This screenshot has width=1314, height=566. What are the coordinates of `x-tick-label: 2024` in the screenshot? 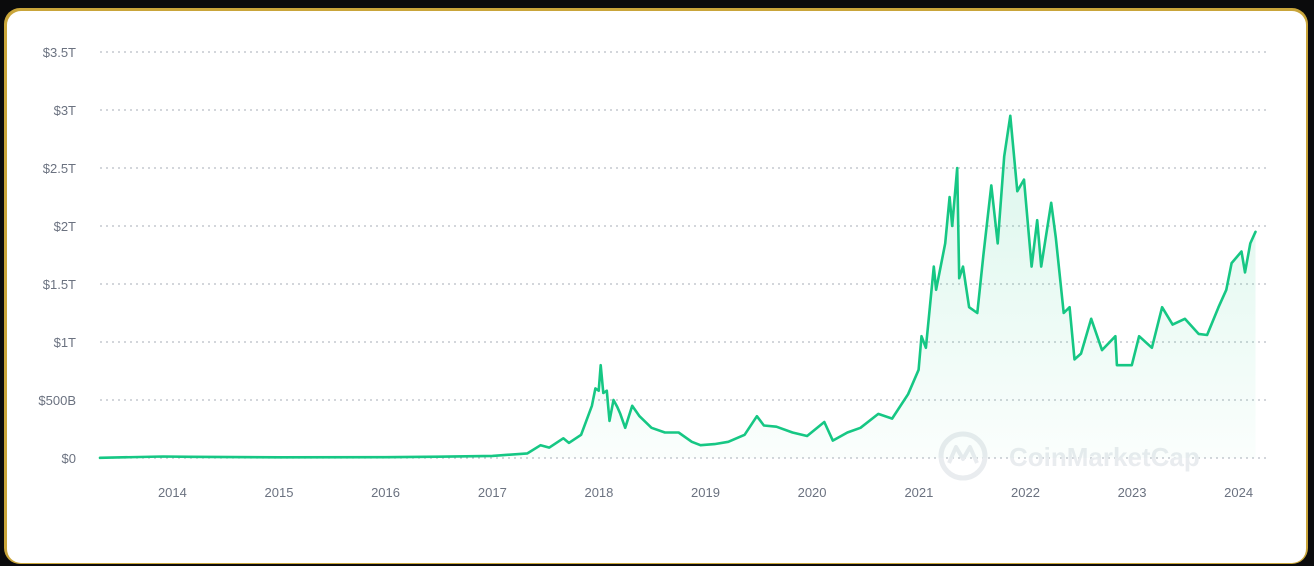 It's located at (1238, 492).